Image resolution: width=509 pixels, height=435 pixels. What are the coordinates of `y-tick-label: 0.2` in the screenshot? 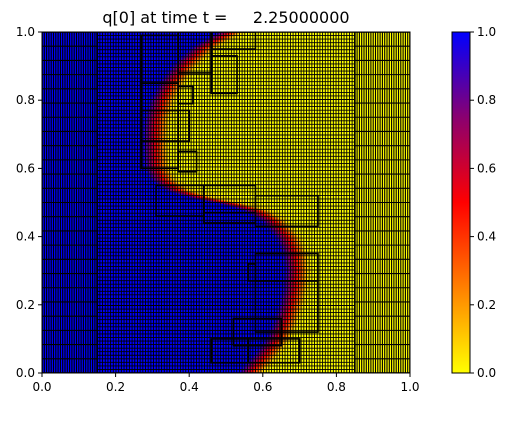 It's located at (25, 305).